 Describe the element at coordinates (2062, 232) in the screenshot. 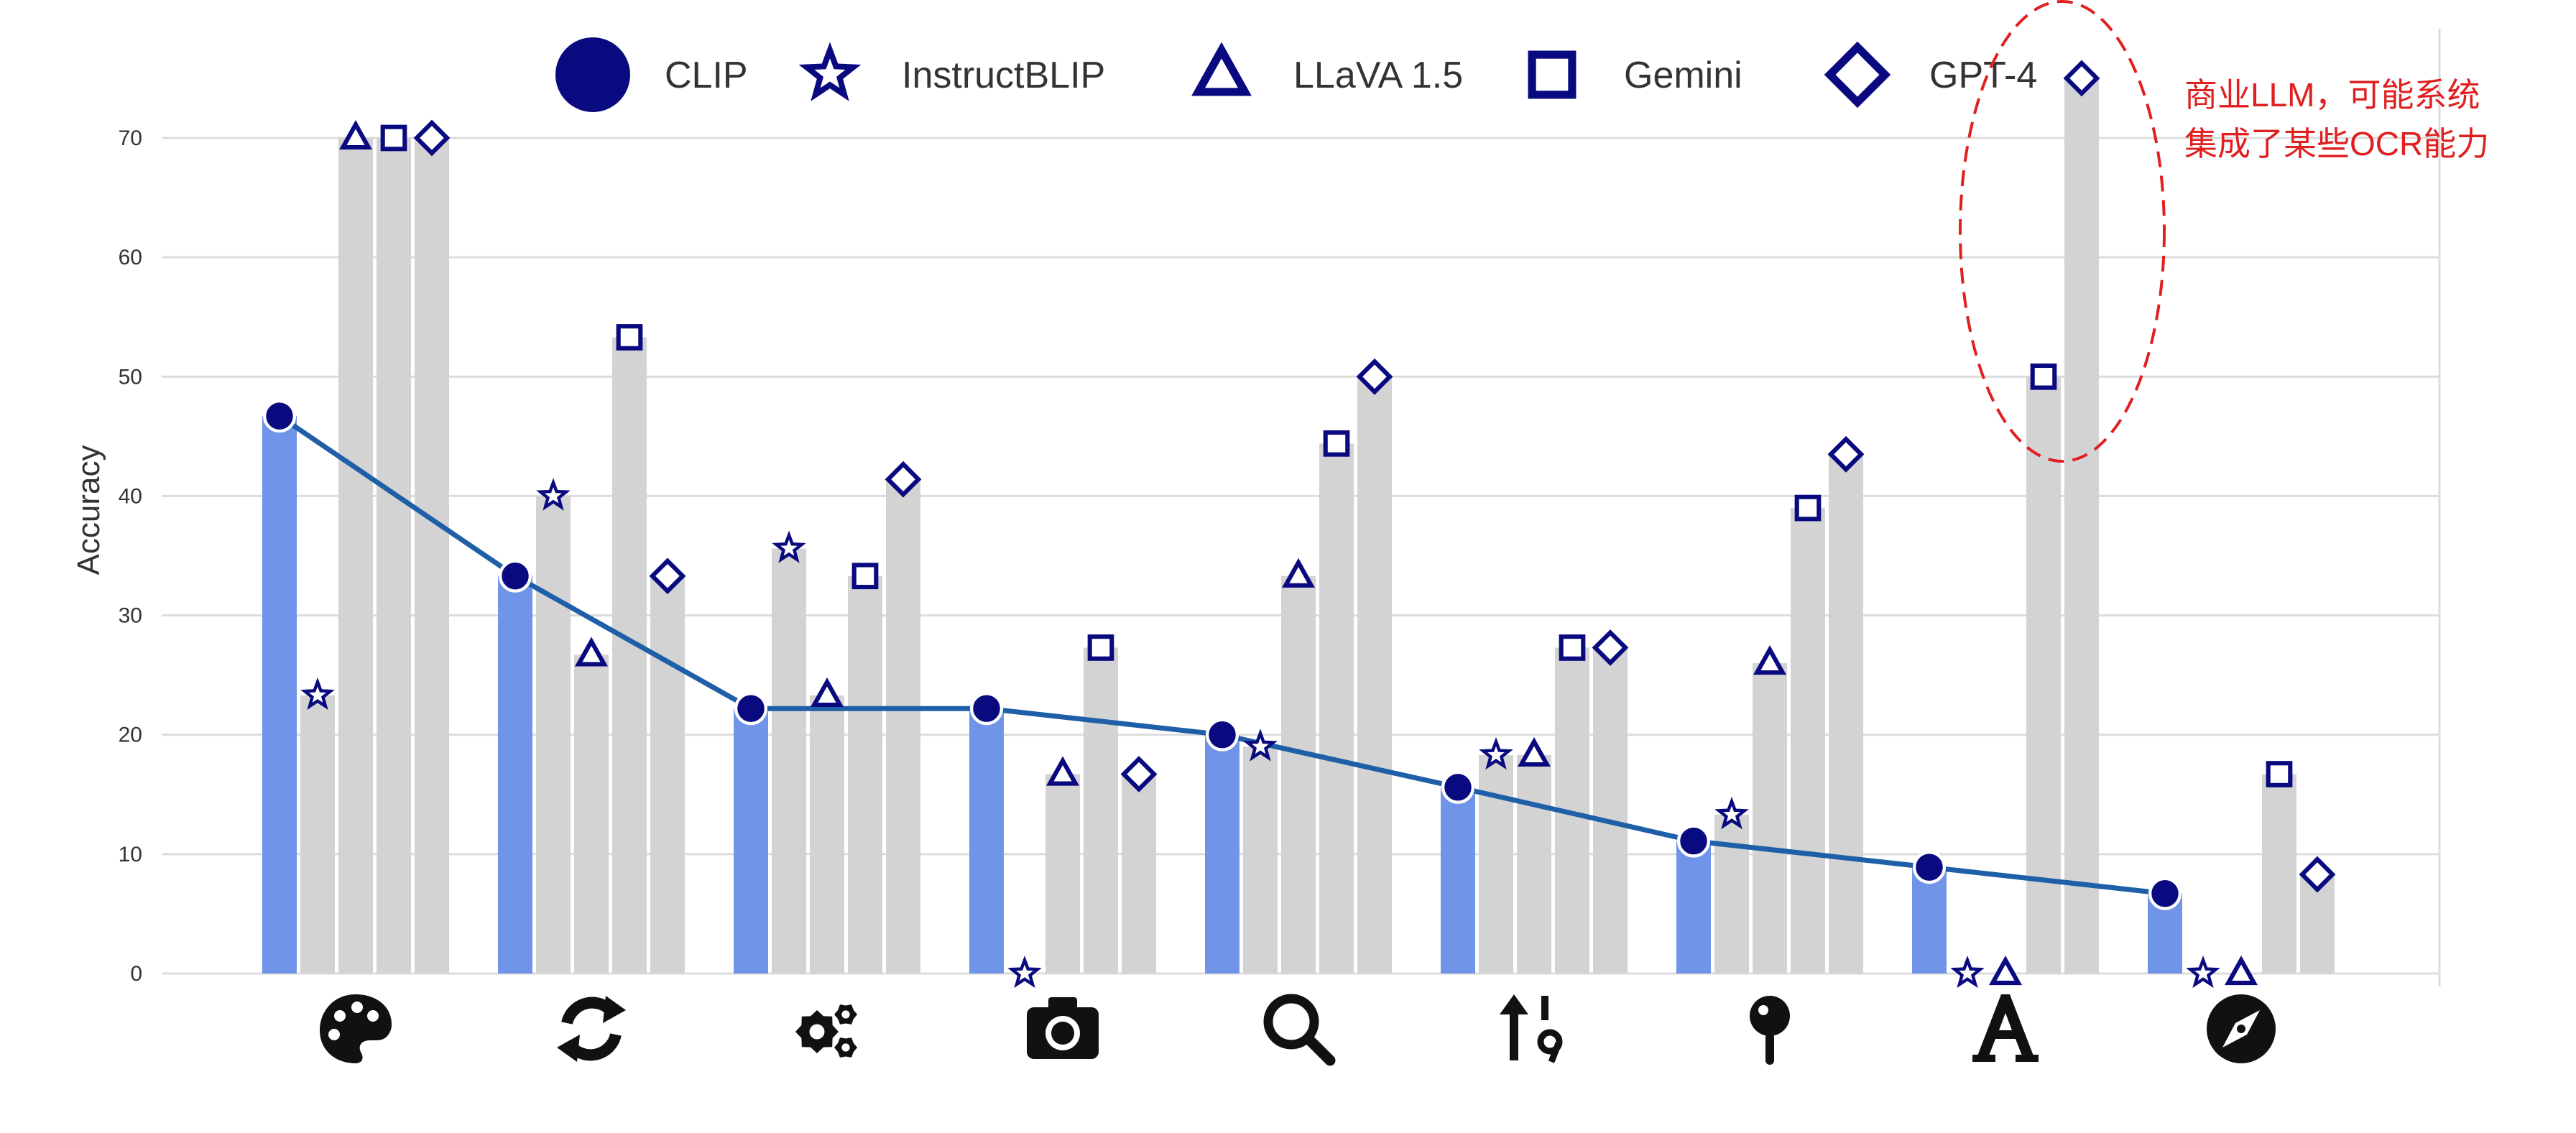

I see `annotation-highlight-ellipse` at that location.